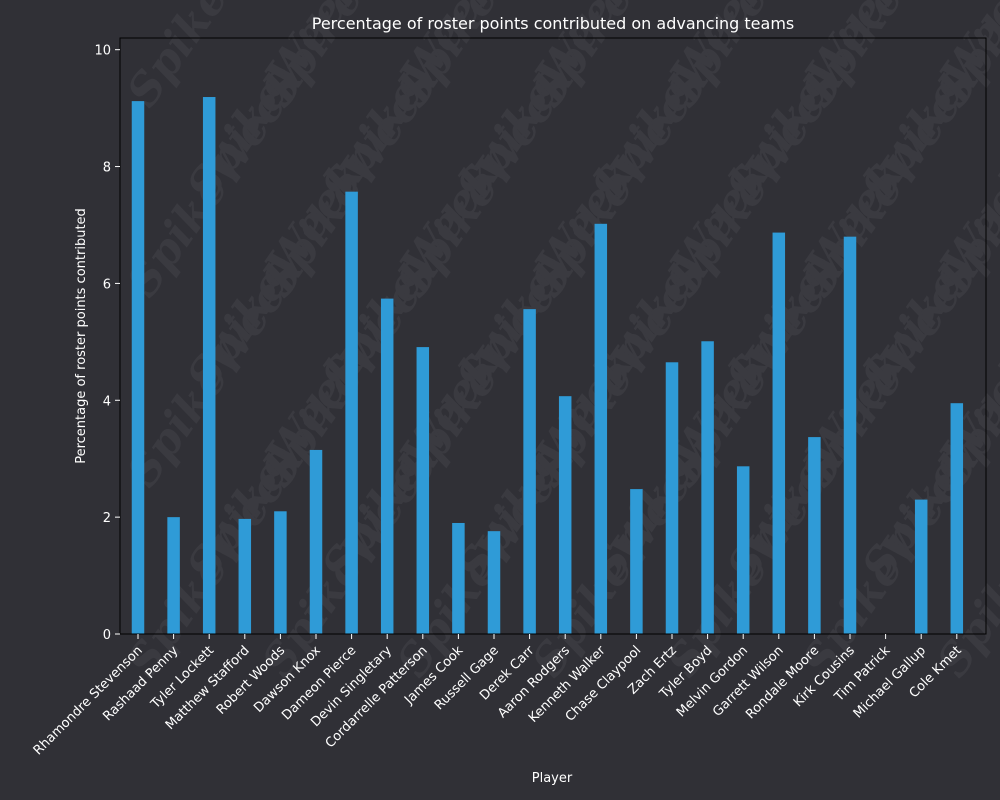 This screenshot has width=1000, height=800. What do you see at coordinates (458, 578) in the screenshot?
I see `bar-james-cook` at bounding box center [458, 578].